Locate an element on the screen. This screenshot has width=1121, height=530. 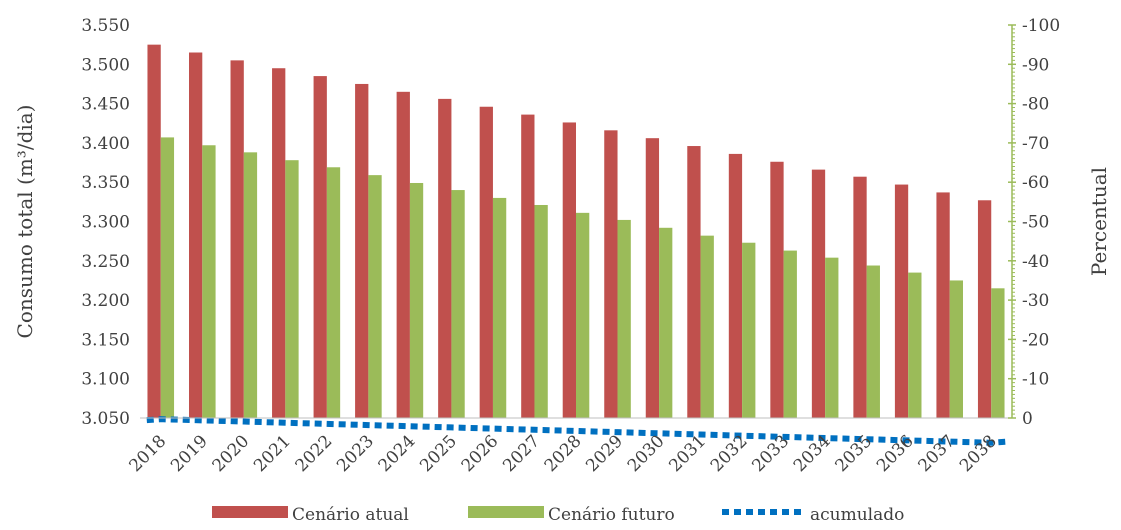
x-tick-label-2018: 2018 is located at coordinates (148, 453).